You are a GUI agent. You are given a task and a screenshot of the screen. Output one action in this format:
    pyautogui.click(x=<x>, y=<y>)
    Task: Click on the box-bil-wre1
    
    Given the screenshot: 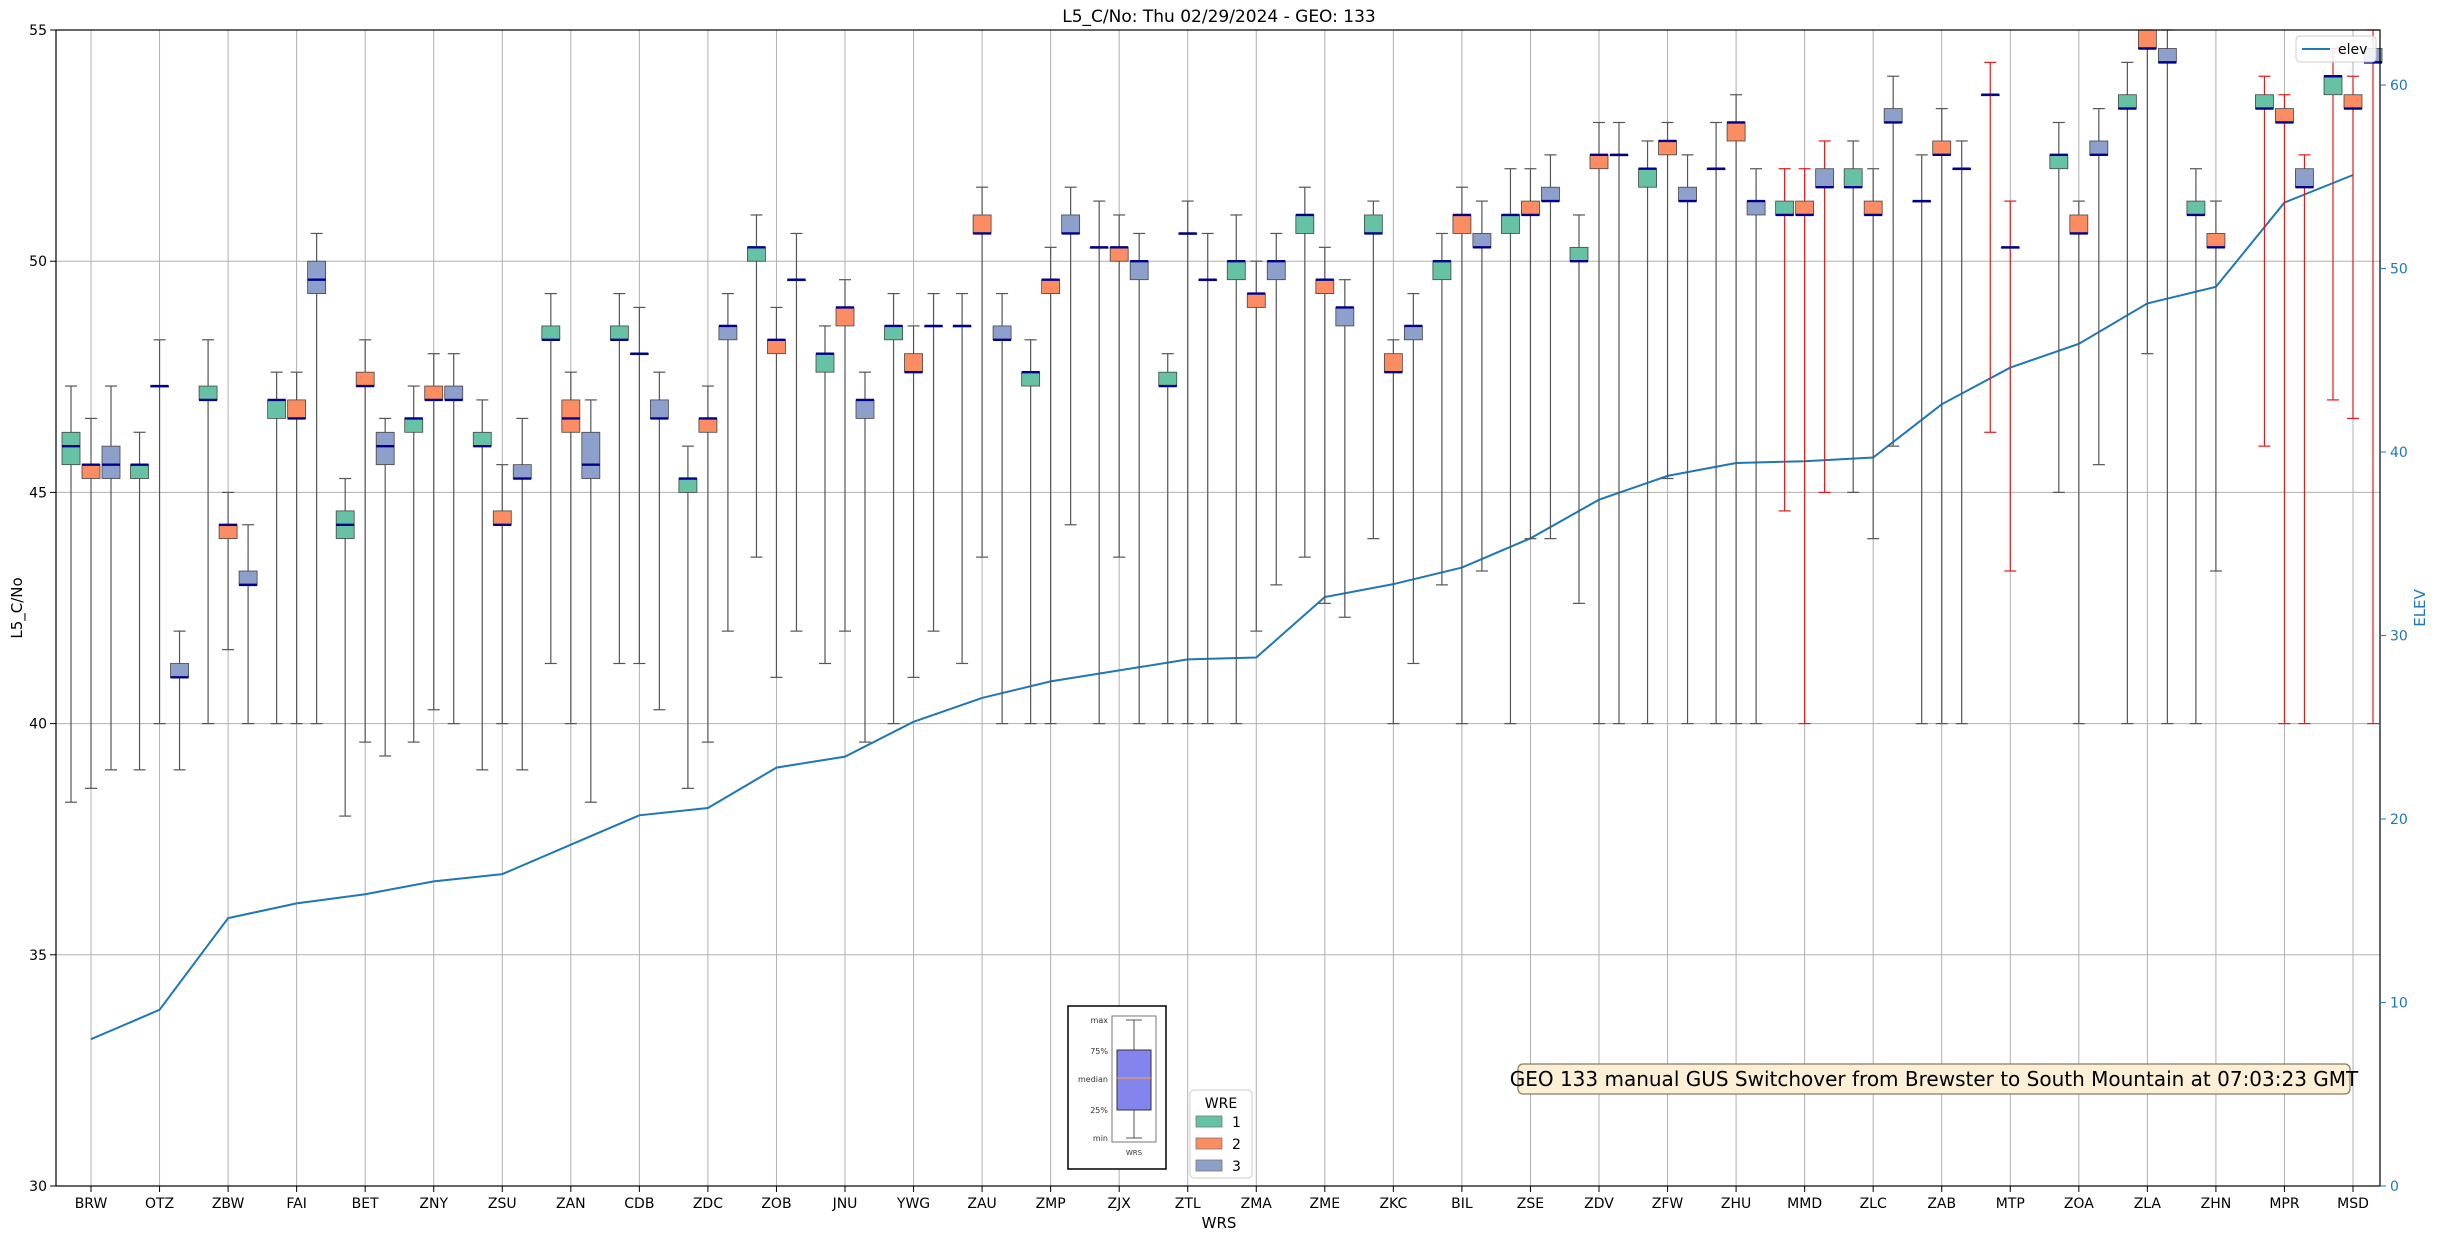 What is the action you would take?
    pyautogui.click(x=1442, y=270)
    